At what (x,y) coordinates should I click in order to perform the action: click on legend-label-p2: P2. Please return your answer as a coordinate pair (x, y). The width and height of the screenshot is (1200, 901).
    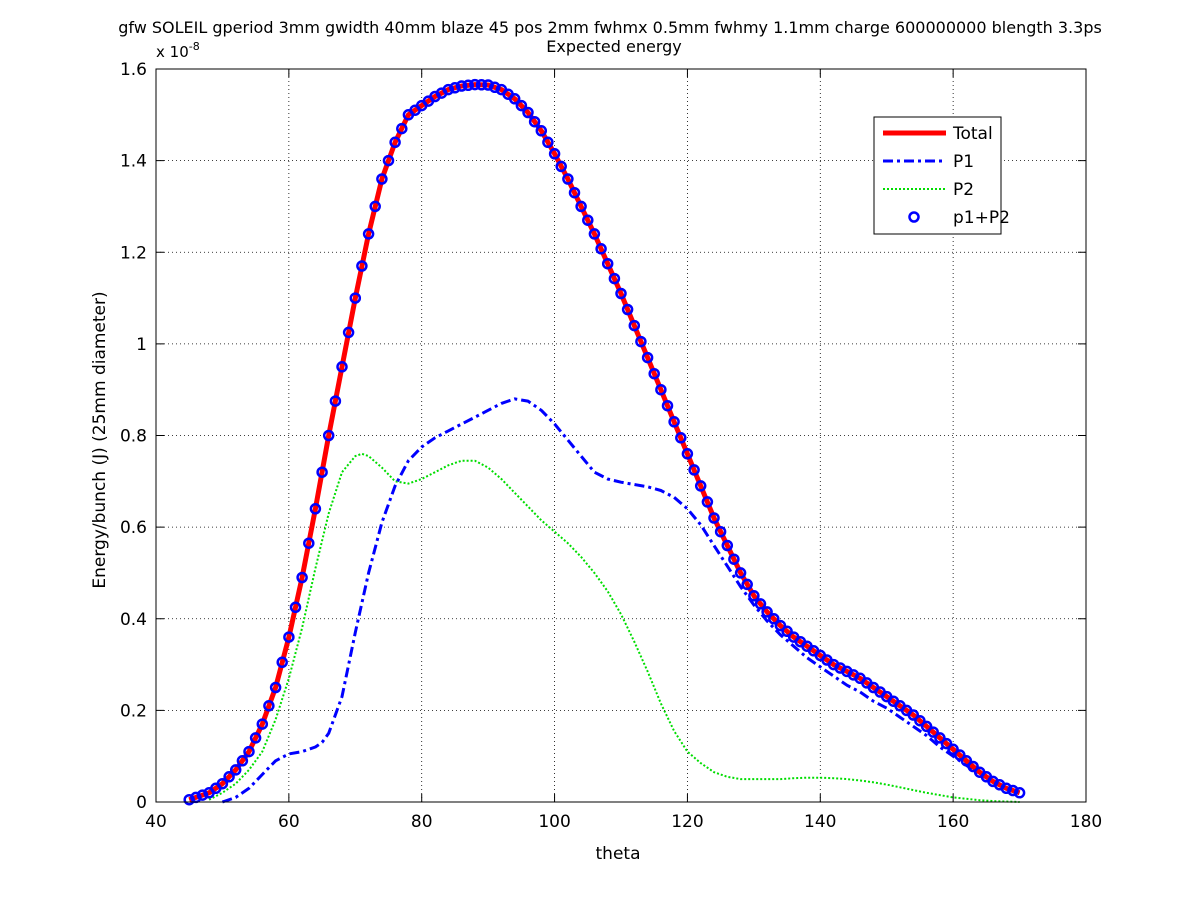
    Looking at the image, I should click on (963, 190).